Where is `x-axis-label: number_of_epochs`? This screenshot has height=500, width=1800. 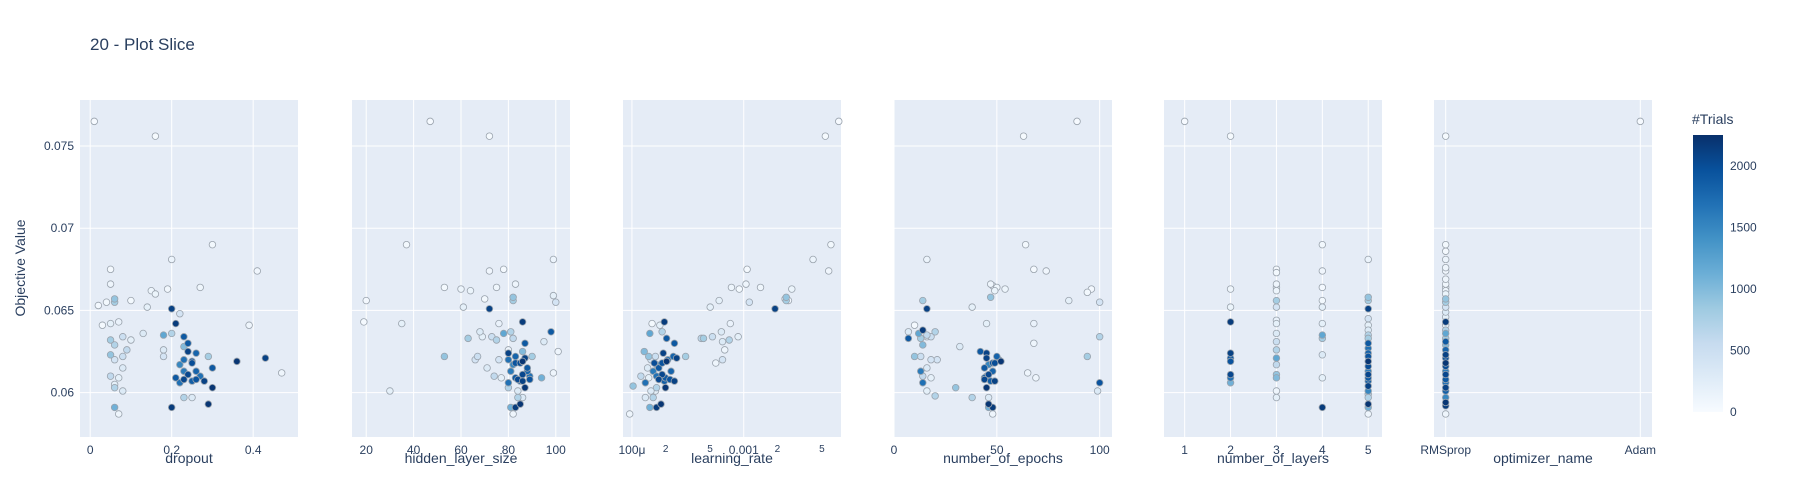
x-axis-label: number_of_epochs is located at coordinates (1003, 458).